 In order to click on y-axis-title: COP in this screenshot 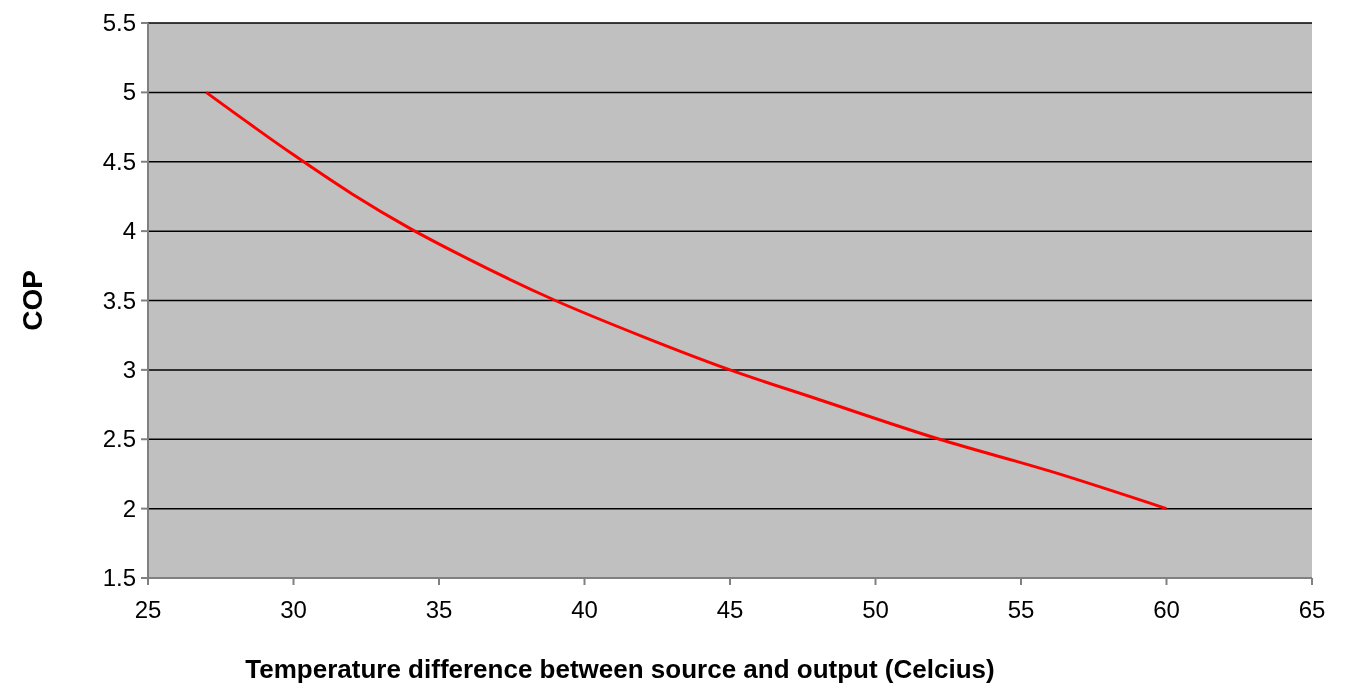, I will do `click(32, 300)`.